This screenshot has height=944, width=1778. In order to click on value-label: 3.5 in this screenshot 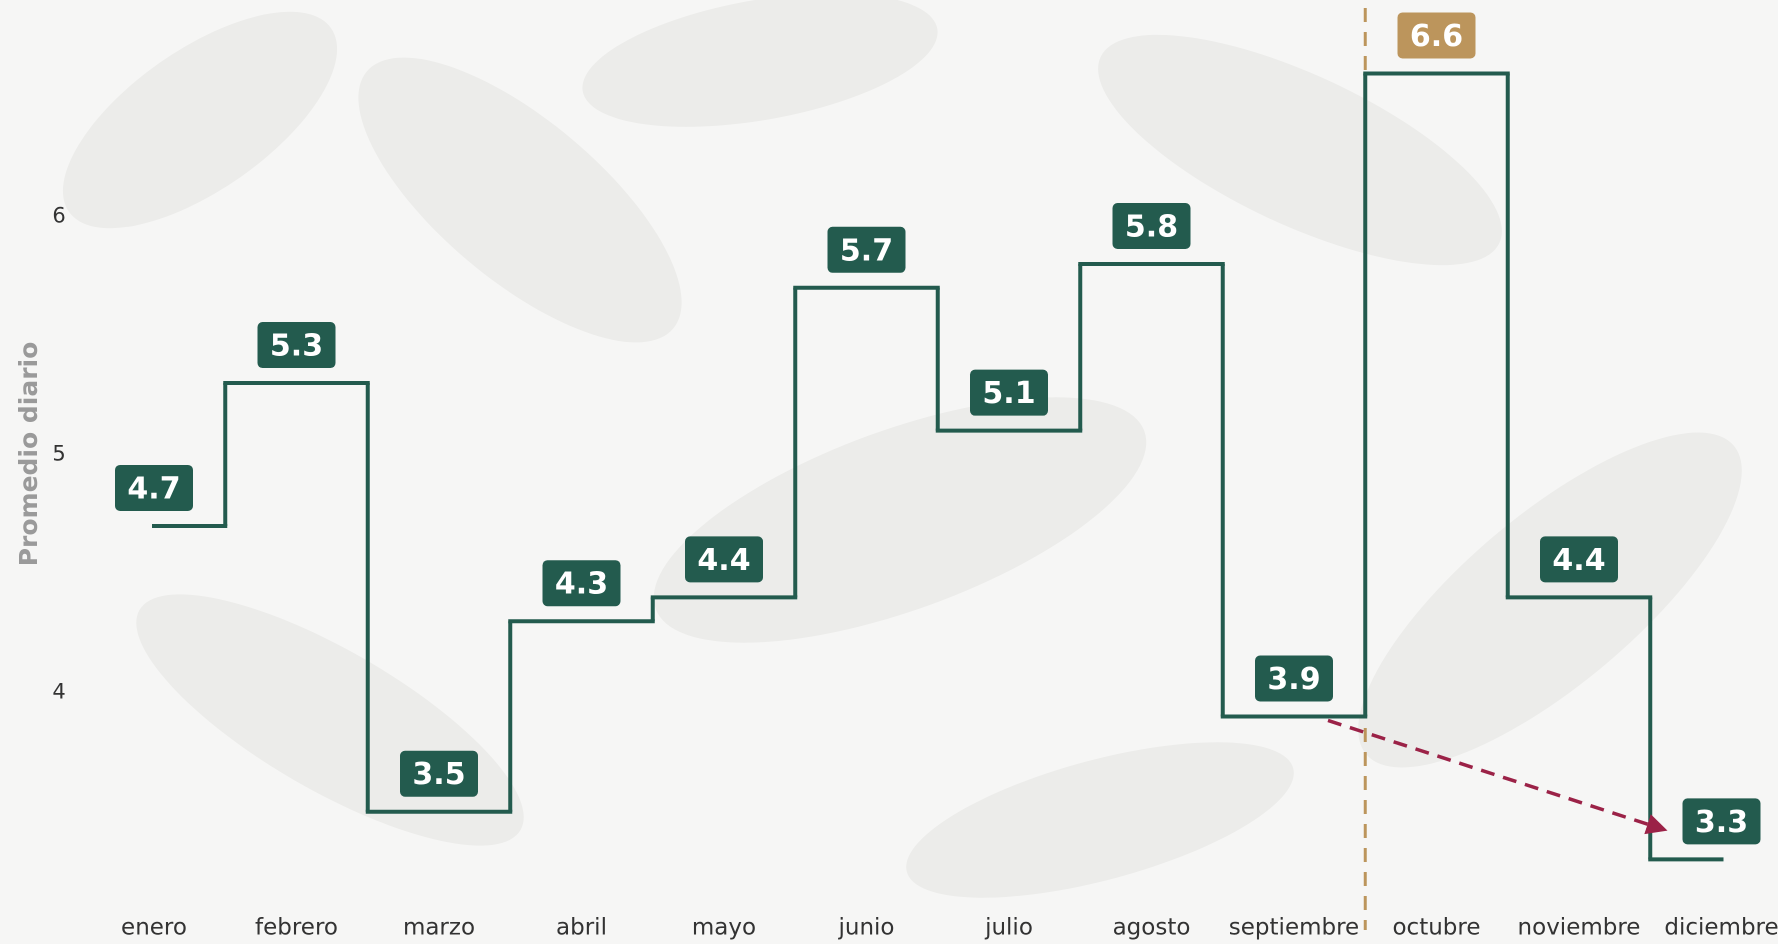, I will do `click(438, 774)`.